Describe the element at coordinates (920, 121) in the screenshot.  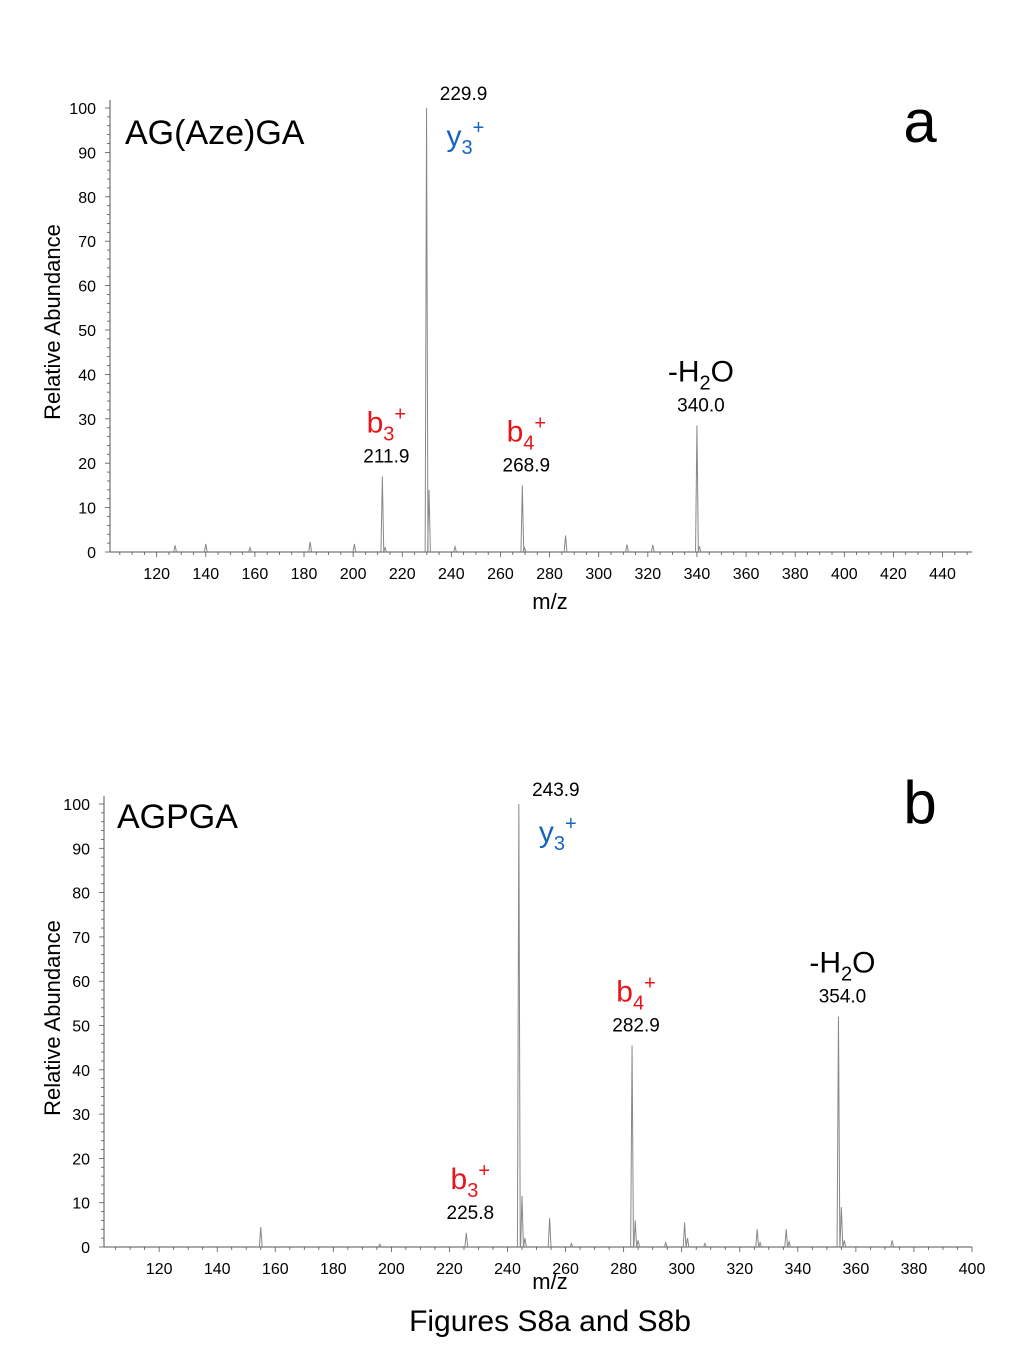
I see `panel-label: a` at that location.